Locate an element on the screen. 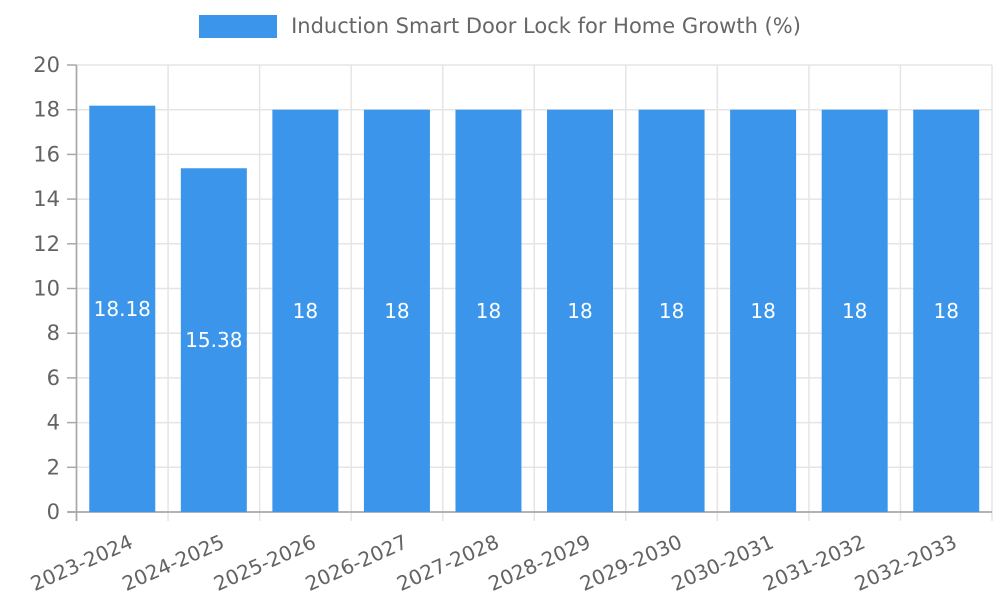  y-tick-label: 10 is located at coordinates (46, 289).